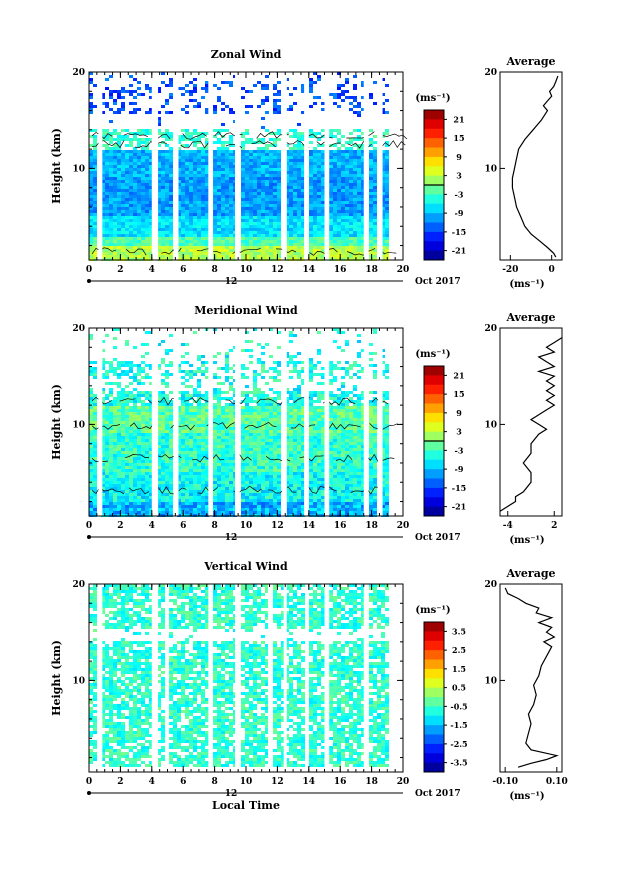  Describe the element at coordinates (490, 169) in the screenshot. I see `profile-y-tick-label: 10` at that location.